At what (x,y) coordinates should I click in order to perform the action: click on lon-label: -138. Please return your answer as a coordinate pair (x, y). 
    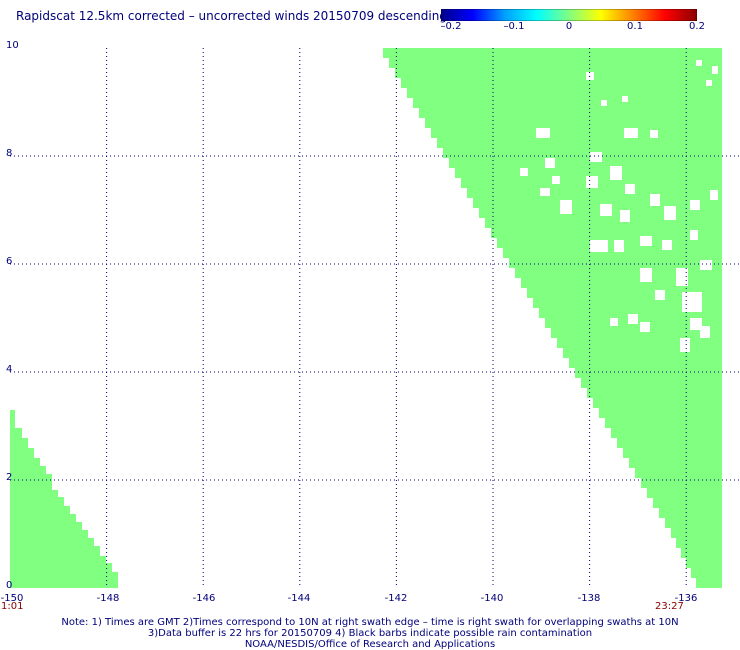
    Looking at the image, I should click on (589, 598).